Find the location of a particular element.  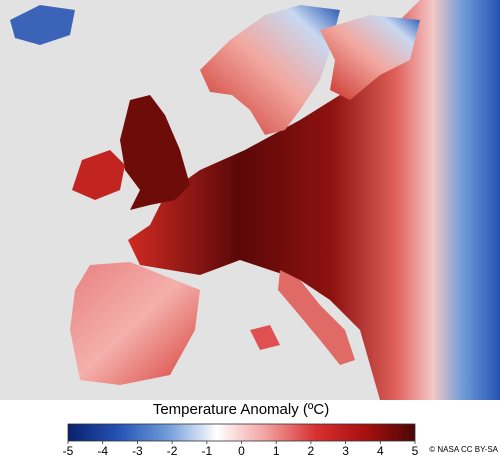

colorbar-tick-label: -3 is located at coordinates (137, 451).